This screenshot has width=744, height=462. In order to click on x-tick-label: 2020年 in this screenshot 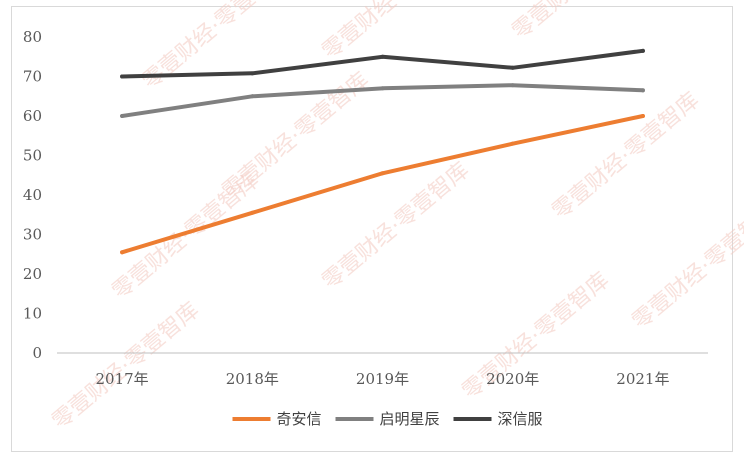, I will do `click(512, 379)`.